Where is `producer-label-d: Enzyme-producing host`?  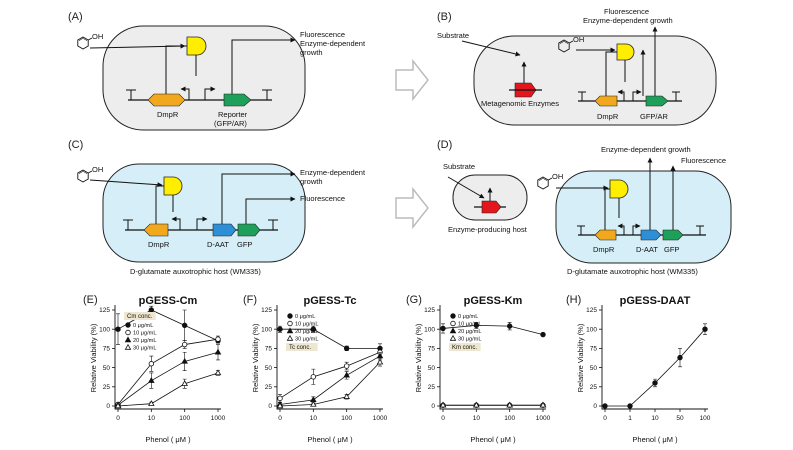 producer-label-d: Enzyme-producing host is located at coordinates (488, 229).